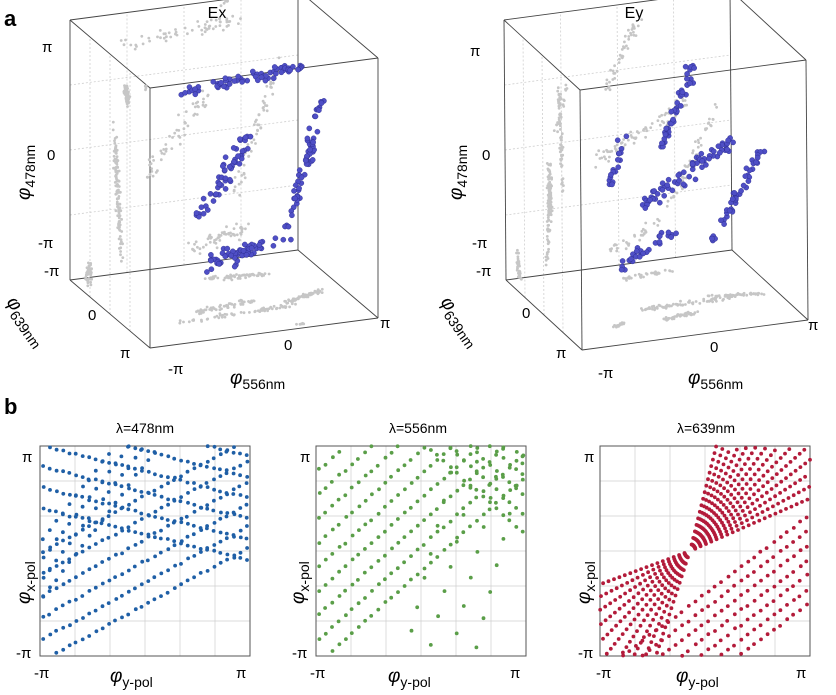  What do you see at coordinates (23, 653) in the screenshot?
I see `scatter-478-y-tick-negpi: -π` at bounding box center [23, 653].